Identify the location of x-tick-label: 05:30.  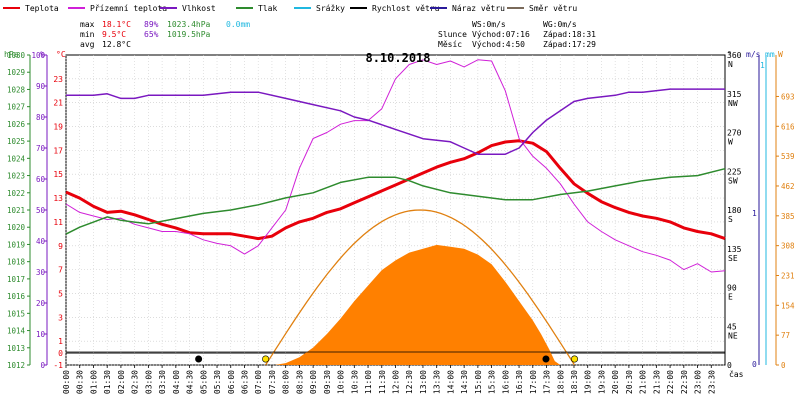
(217, 382).